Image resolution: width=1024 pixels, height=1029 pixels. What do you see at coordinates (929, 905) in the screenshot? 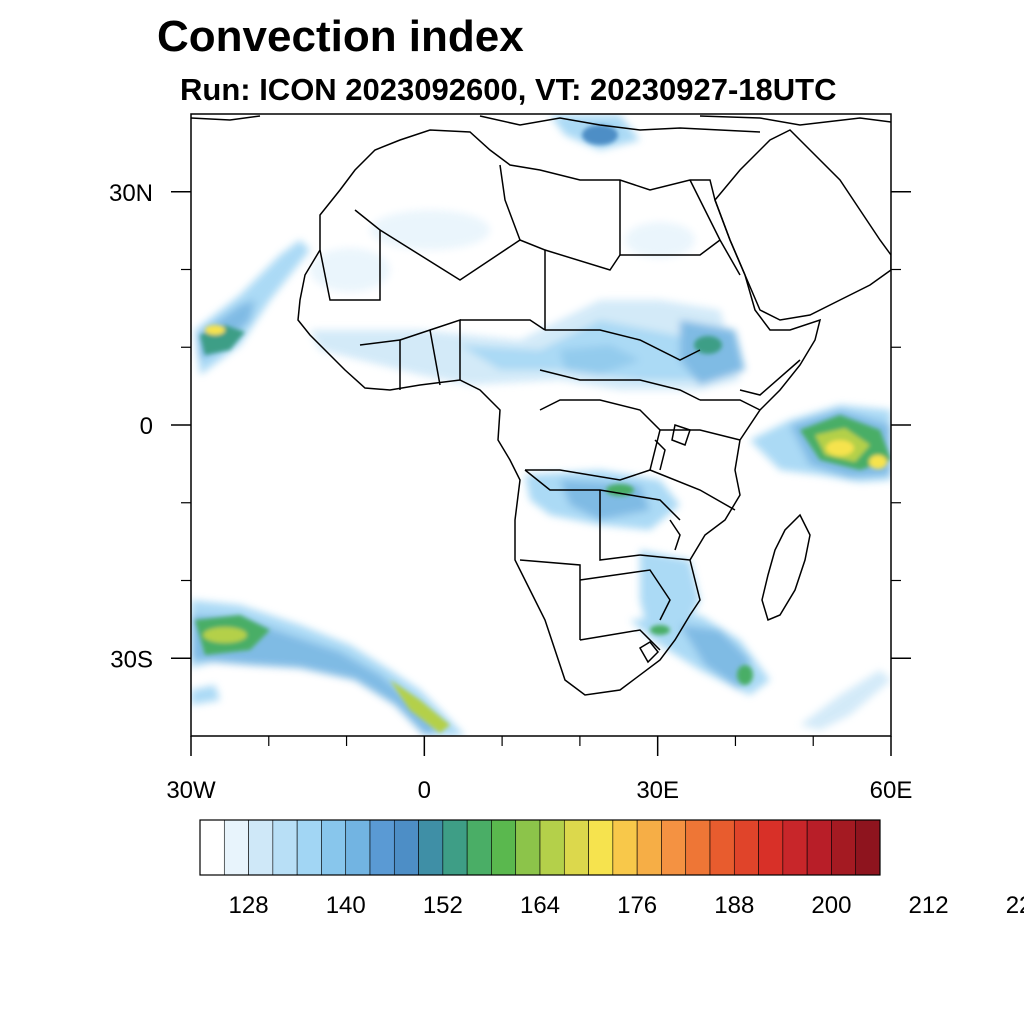
I see `colorbar-label: 212` at bounding box center [929, 905].